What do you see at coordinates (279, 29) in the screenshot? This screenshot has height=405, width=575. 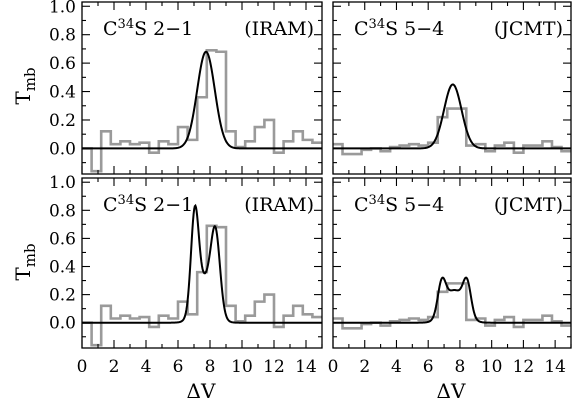 I see `panel-telescope-top-left: (IRAM)` at bounding box center [279, 29].